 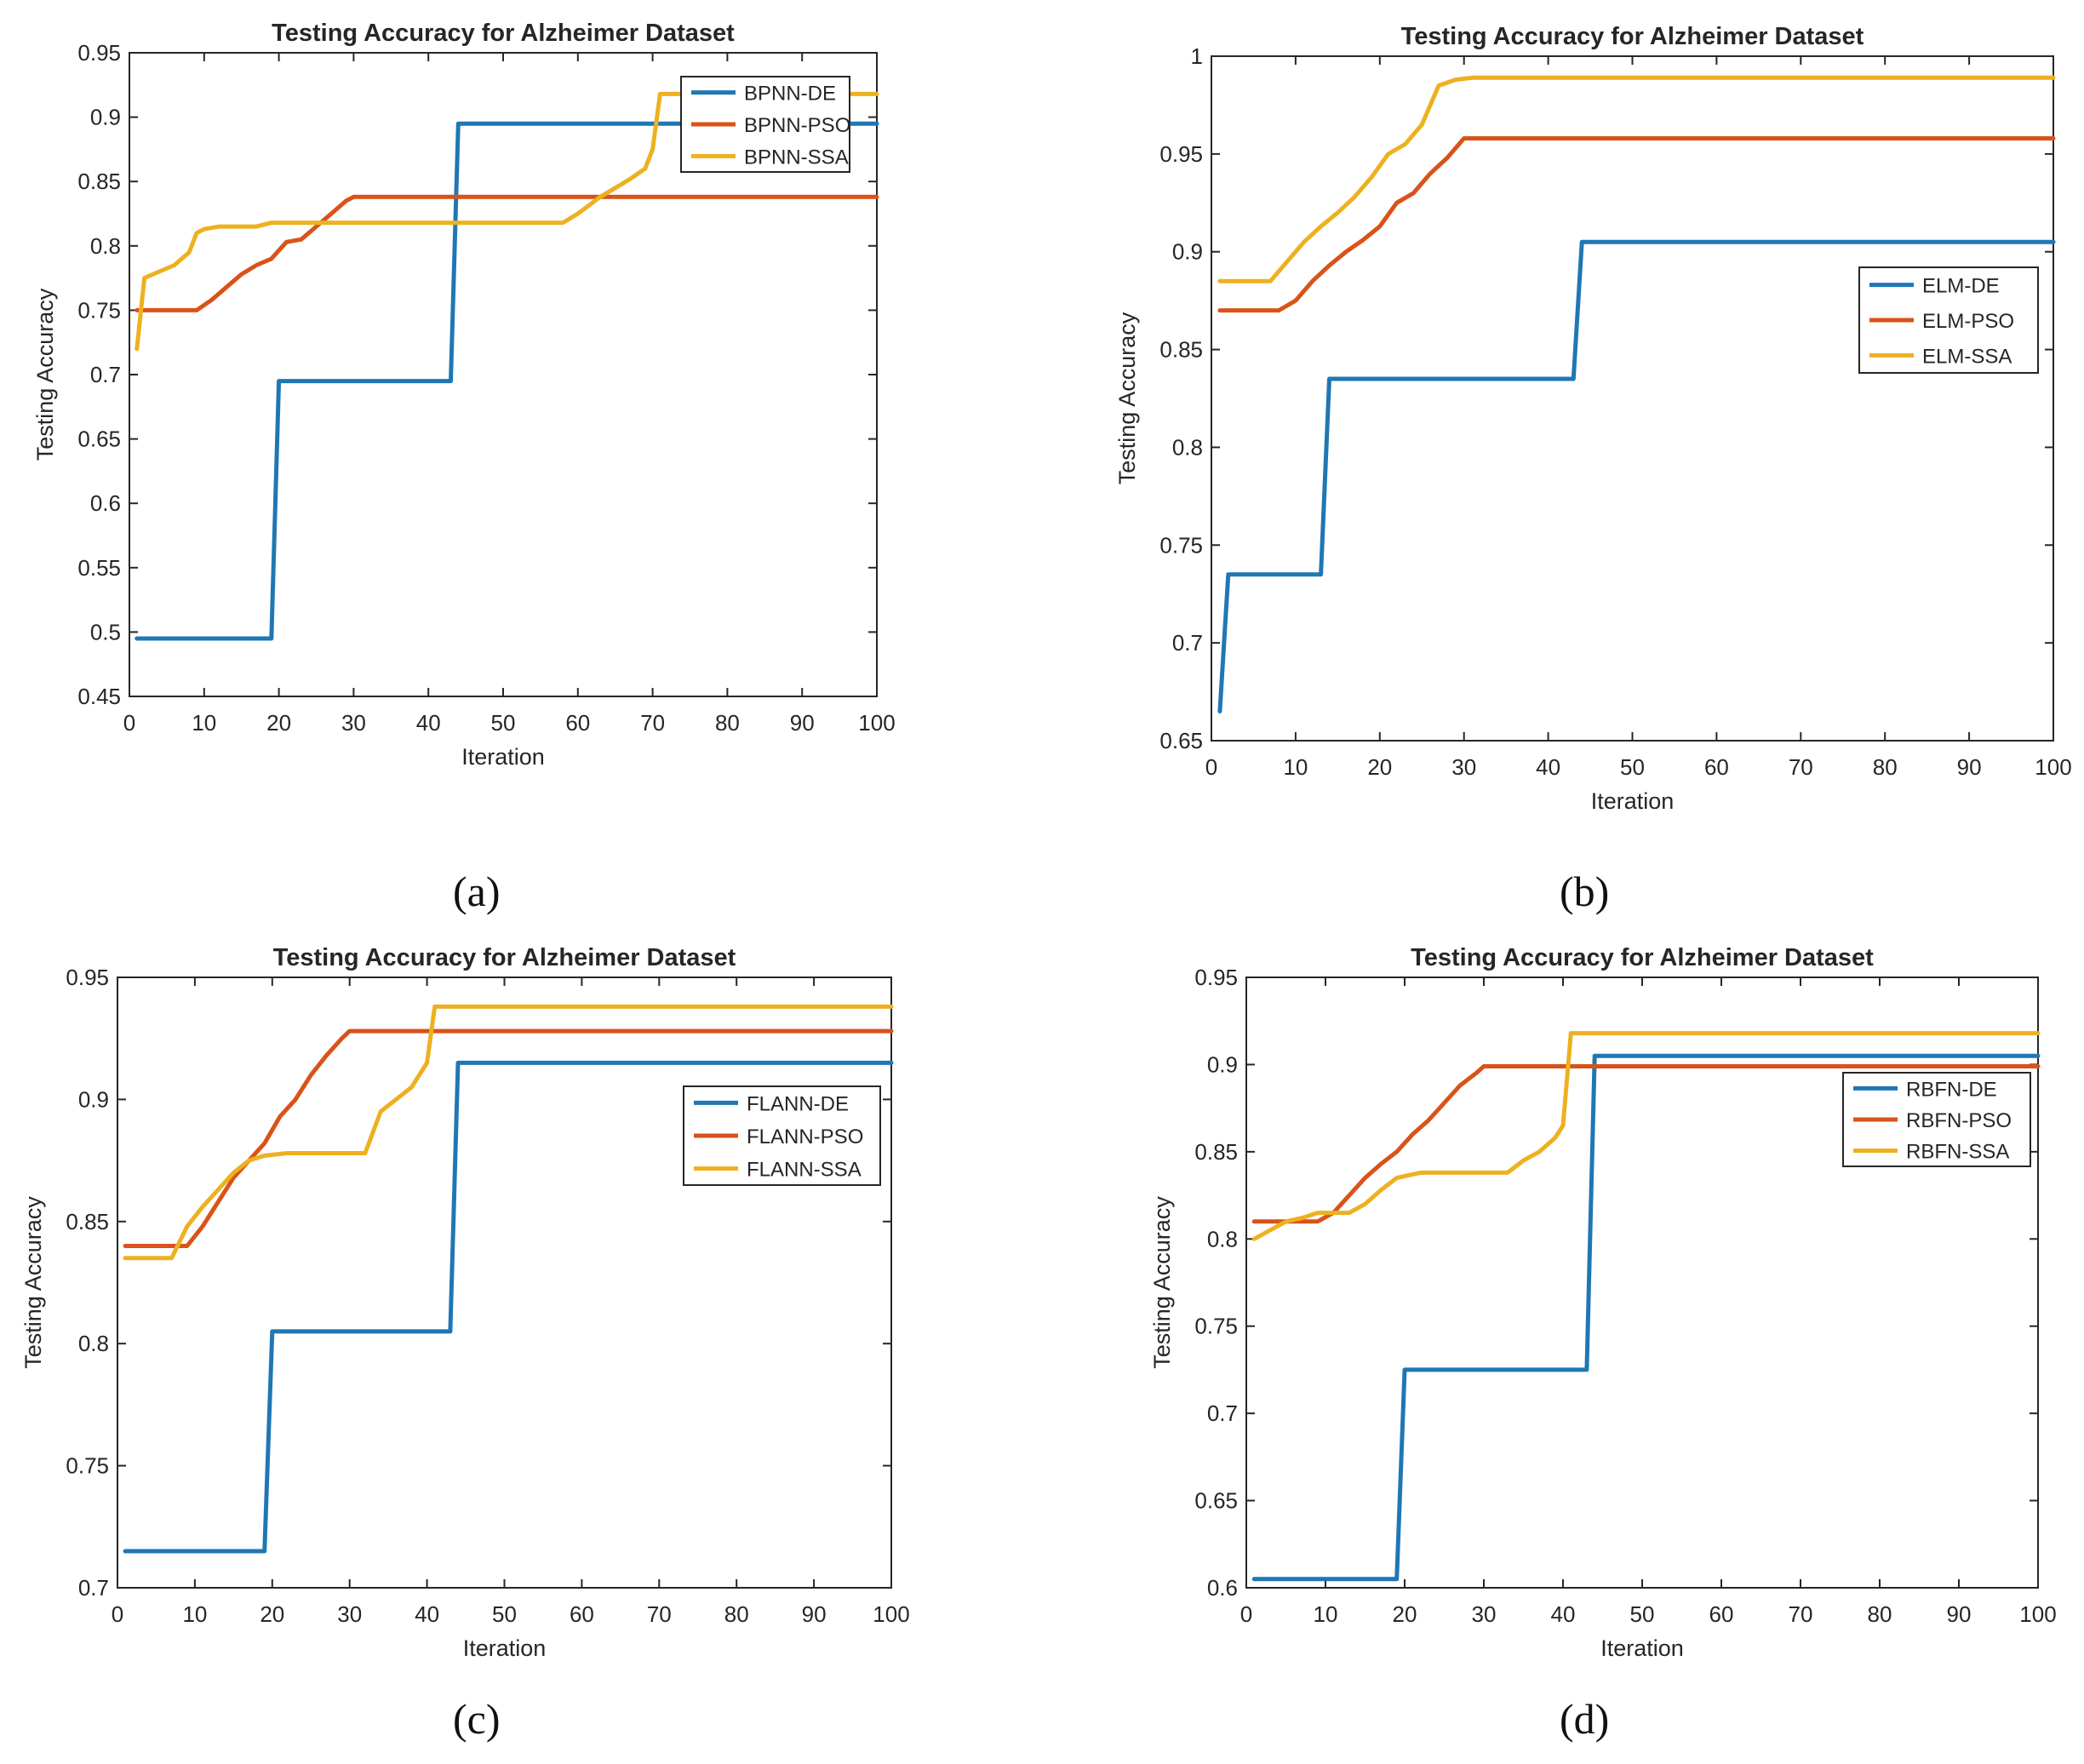 What do you see at coordinates (796, 157) in the screenshot?
I see `legend-label-bpnn-ssa: BPNN-SSA` at bounding box center [796, 157].